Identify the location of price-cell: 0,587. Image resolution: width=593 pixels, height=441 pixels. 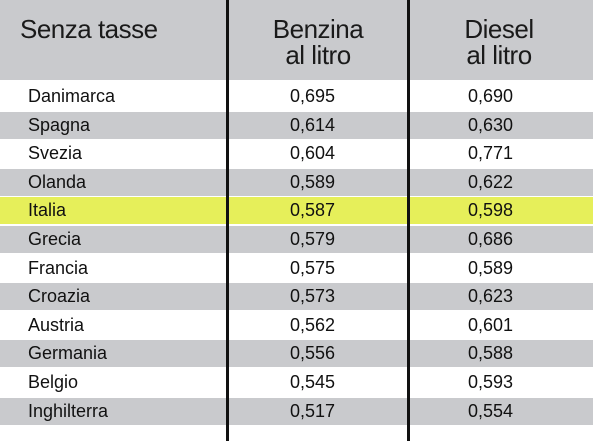
(313, 210).